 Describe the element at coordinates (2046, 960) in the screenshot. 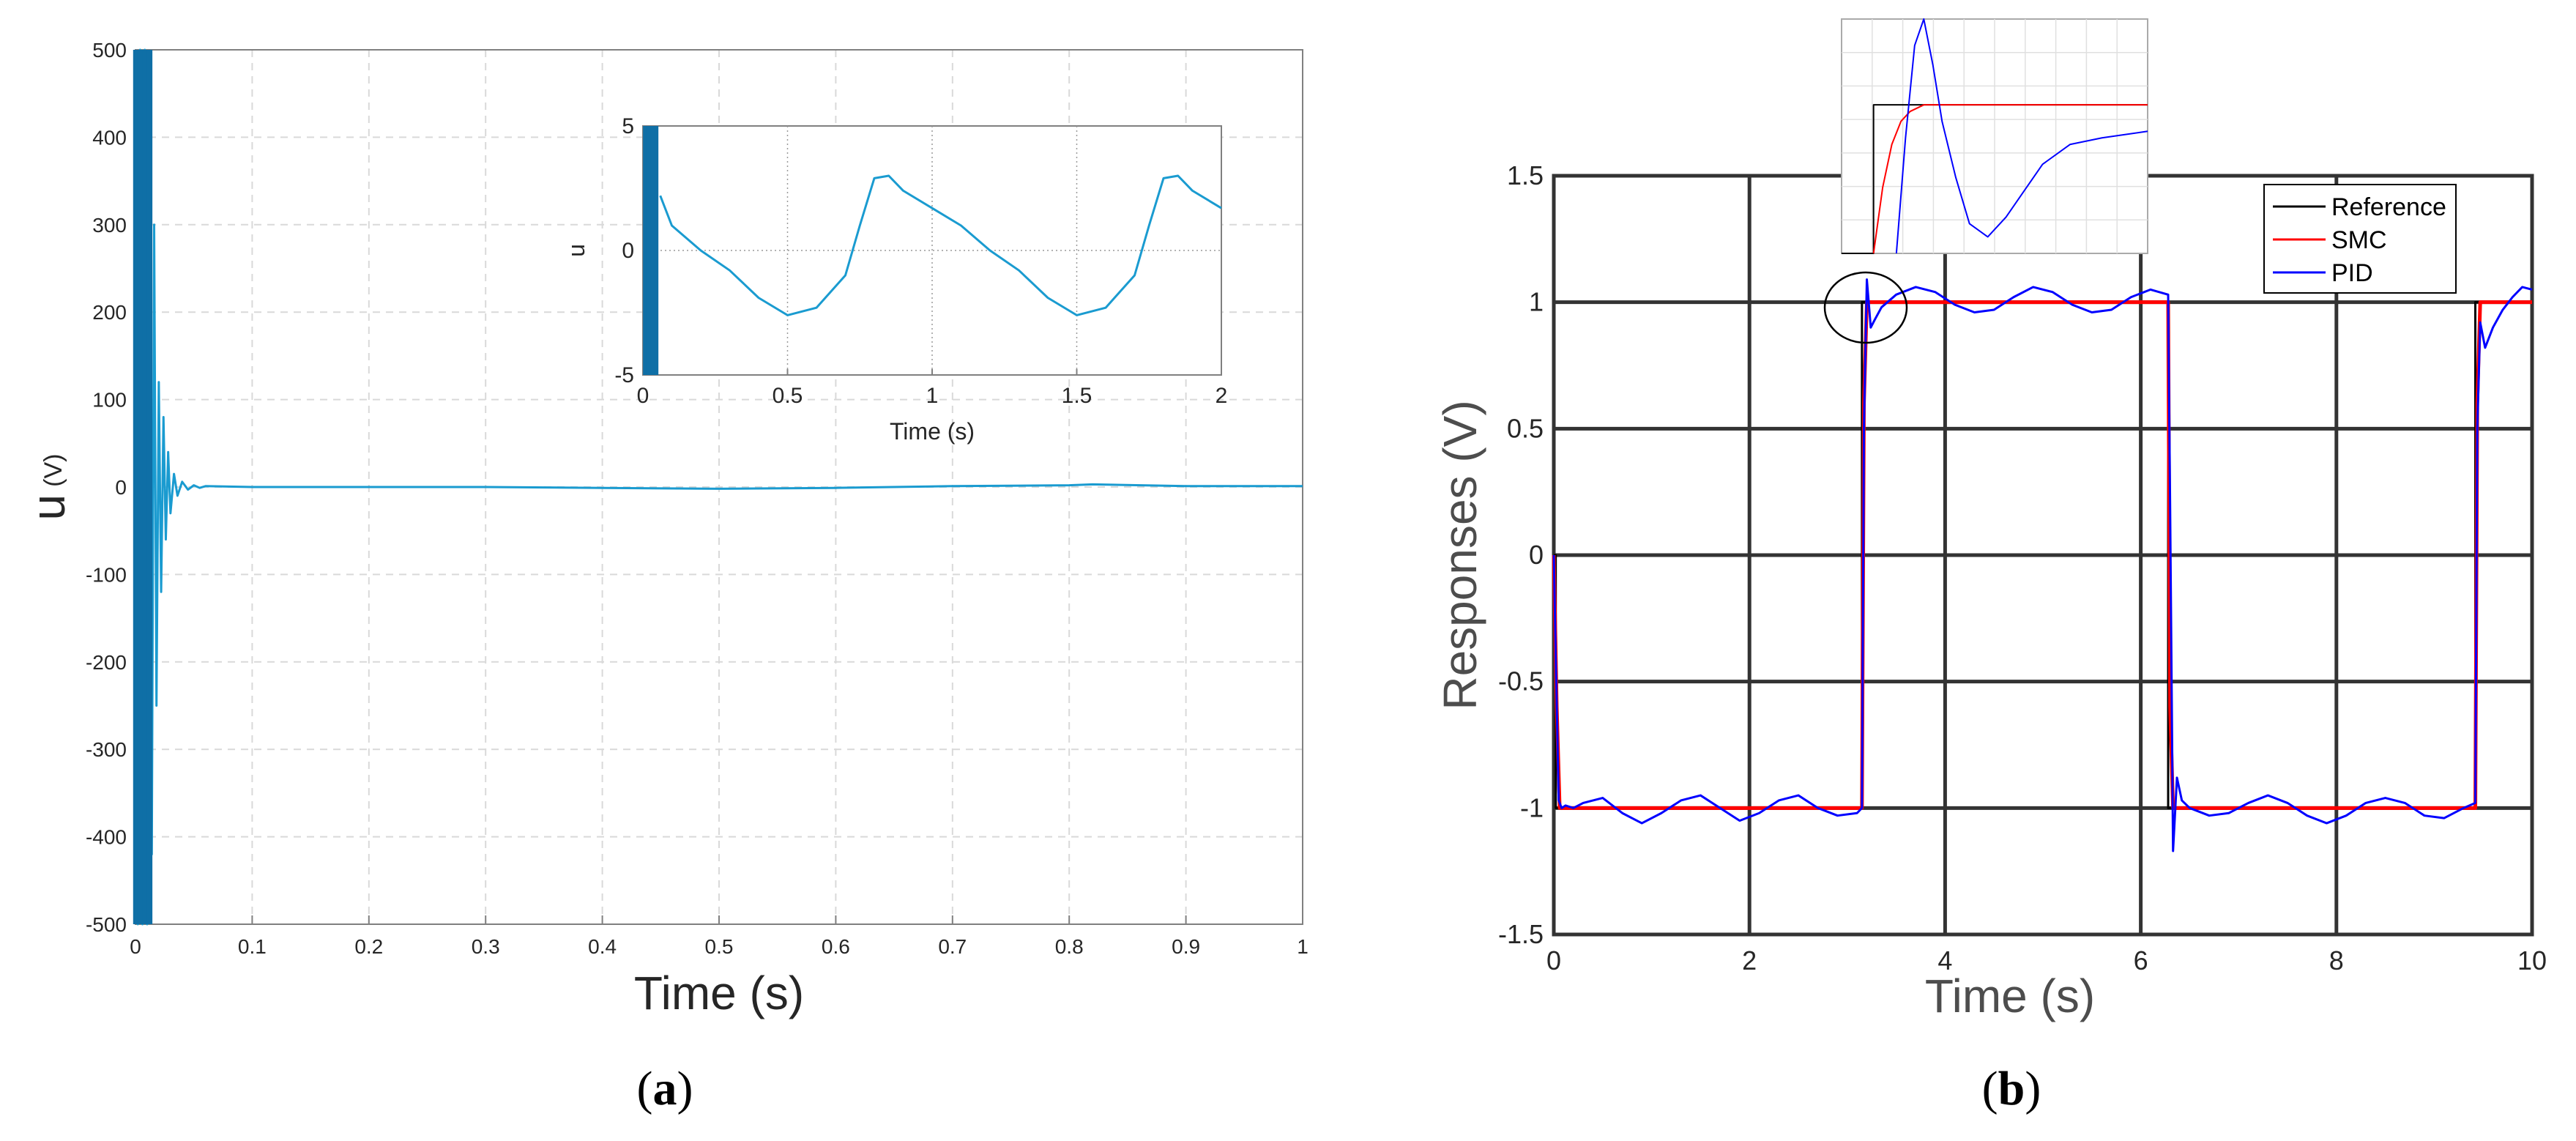

I see `b-x-ticks: 0 2 4 6 8 10` at that location.